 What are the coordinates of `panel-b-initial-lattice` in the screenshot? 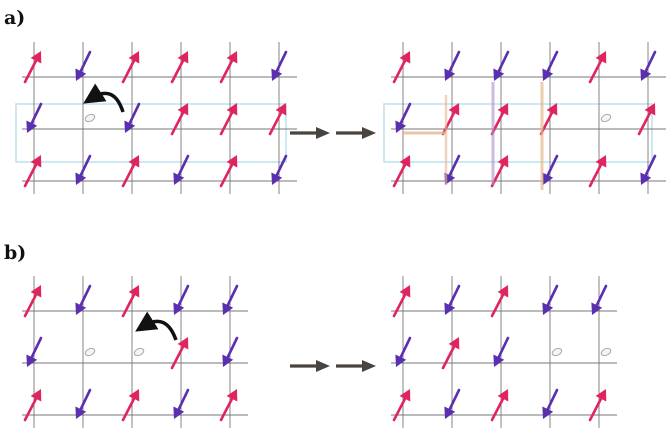 It's located at (135, 352).